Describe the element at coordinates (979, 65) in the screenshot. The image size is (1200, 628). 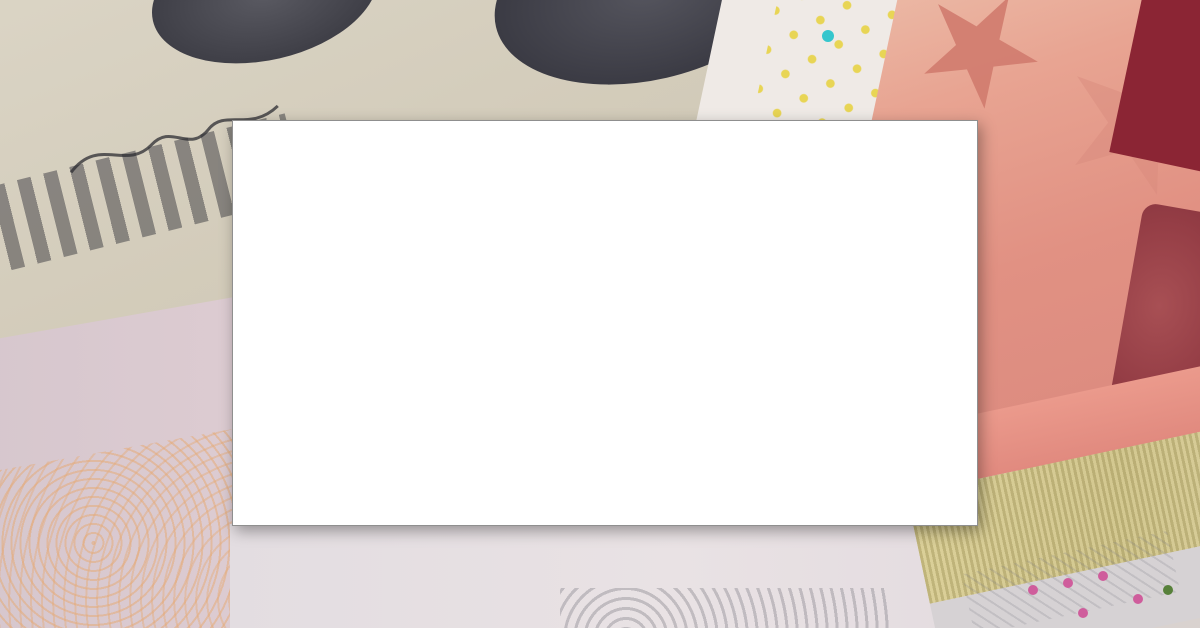
I see `euro-star` at that location.